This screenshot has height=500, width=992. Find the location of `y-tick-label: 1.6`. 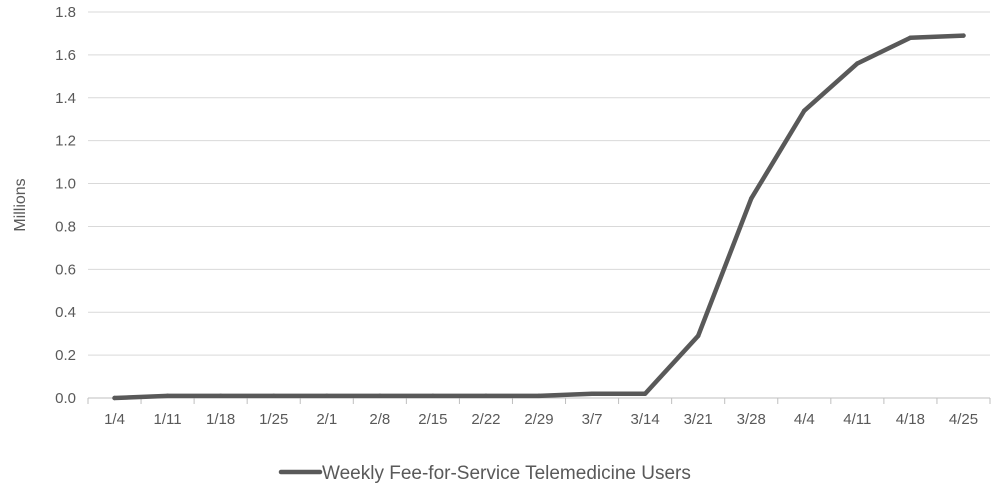

y-tick-label: 1.6 is located at coordinates (65, 55).